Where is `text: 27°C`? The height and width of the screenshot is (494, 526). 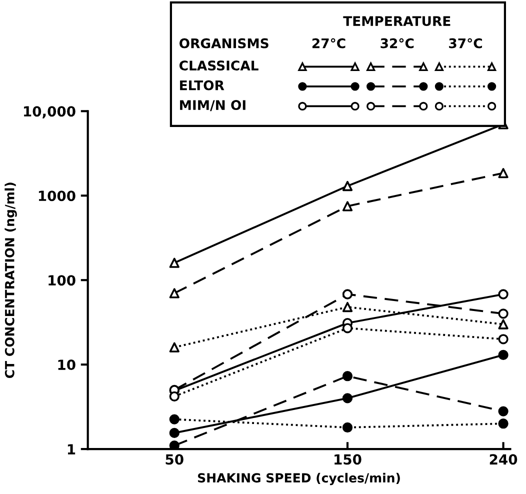
text: 27°C is located at coordinates (329, 43).